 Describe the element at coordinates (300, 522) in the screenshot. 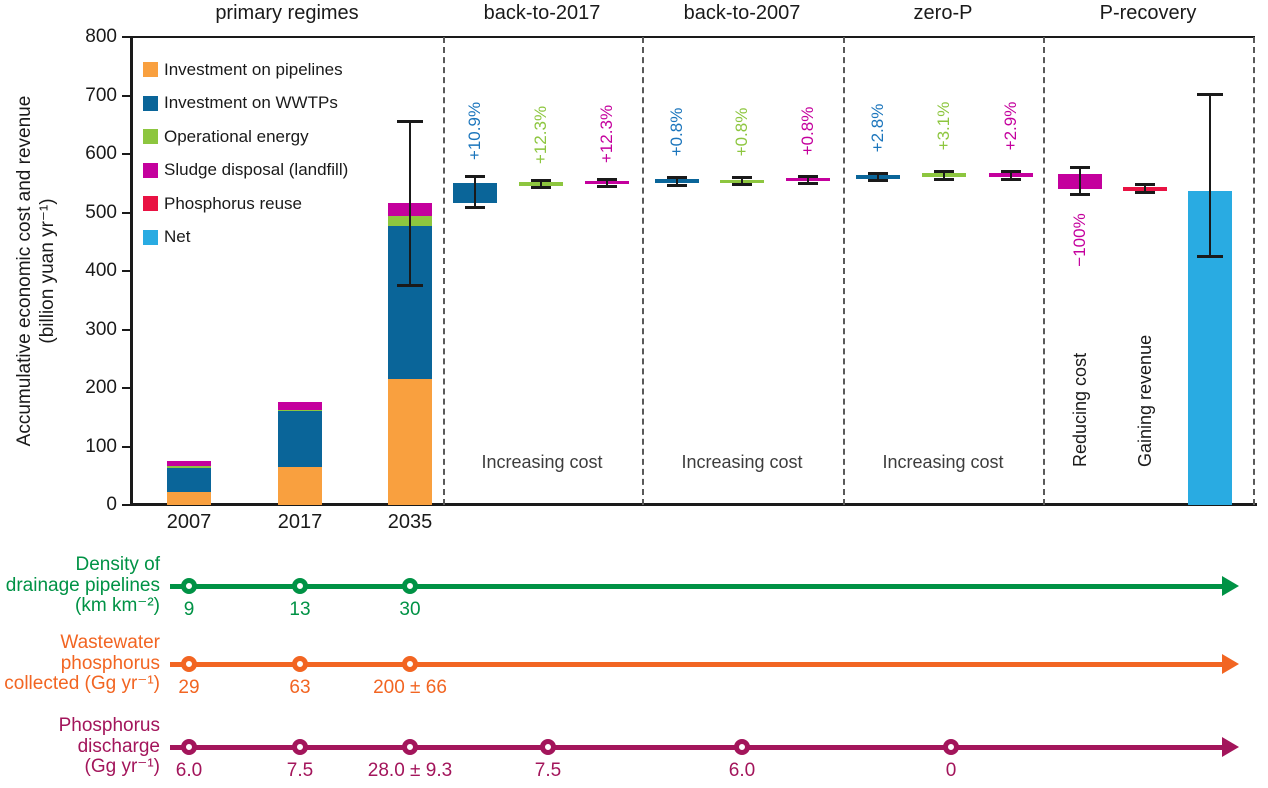

I see `x-tick-label: 2017` at that location.